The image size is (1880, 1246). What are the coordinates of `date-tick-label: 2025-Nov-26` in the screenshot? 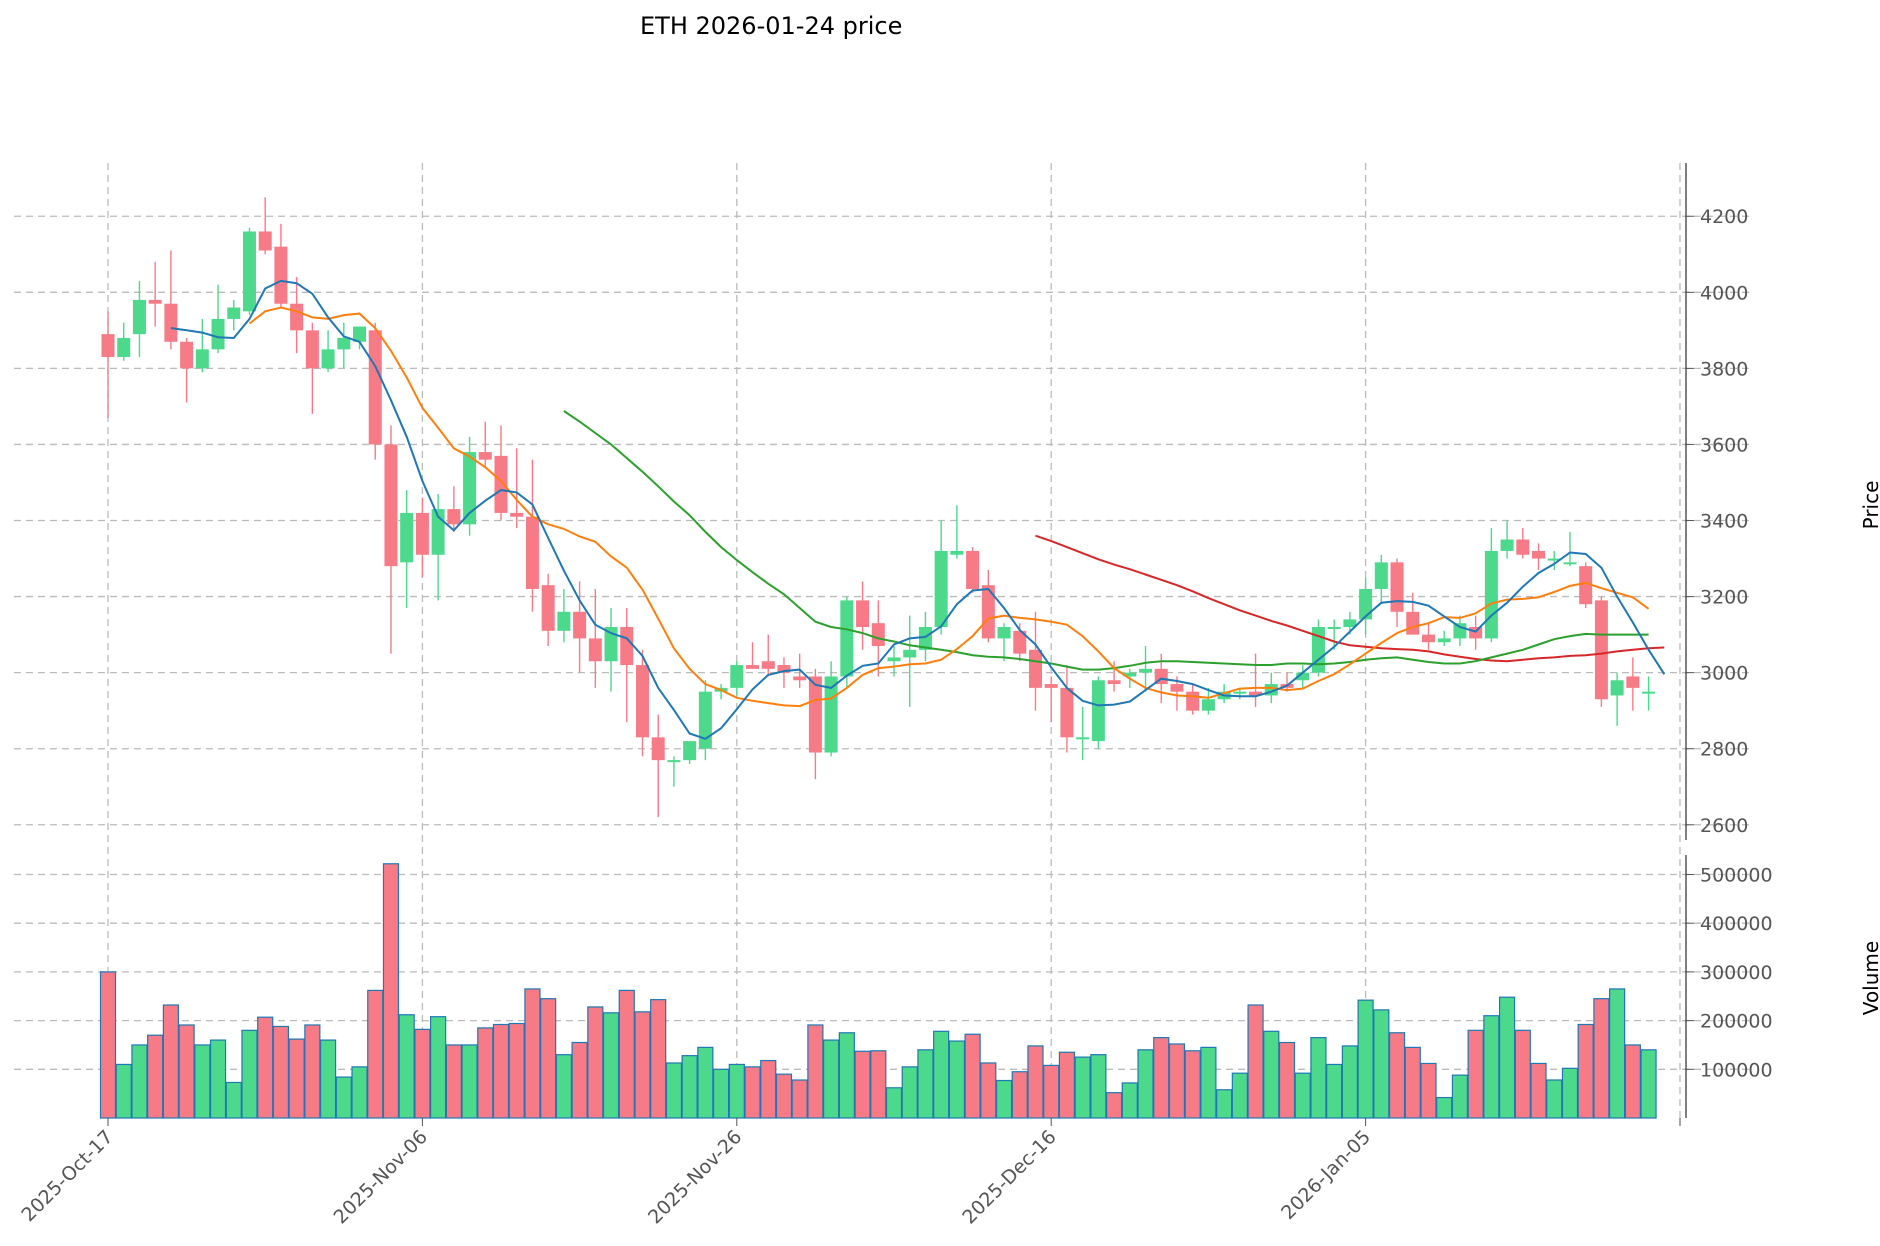 It's located at (695, 1177).